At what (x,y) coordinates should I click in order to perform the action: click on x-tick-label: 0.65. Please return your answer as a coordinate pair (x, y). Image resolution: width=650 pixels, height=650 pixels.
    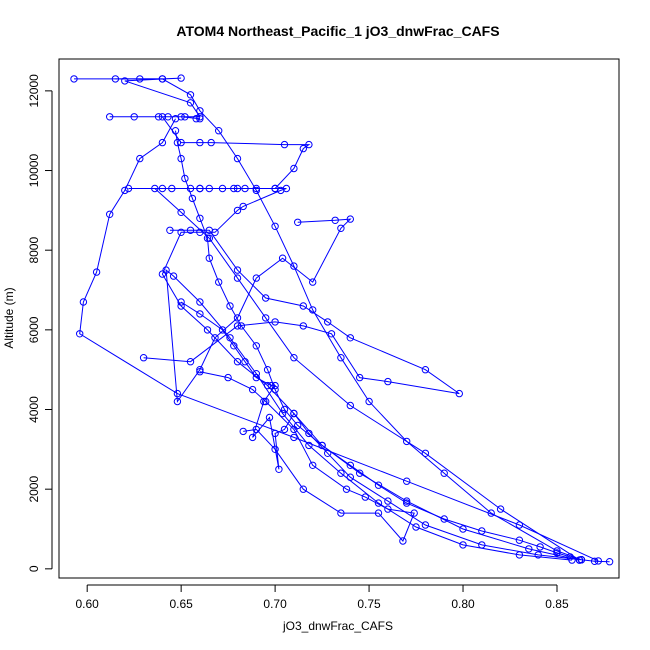
    Looking at the image, I should click on (181, 604).